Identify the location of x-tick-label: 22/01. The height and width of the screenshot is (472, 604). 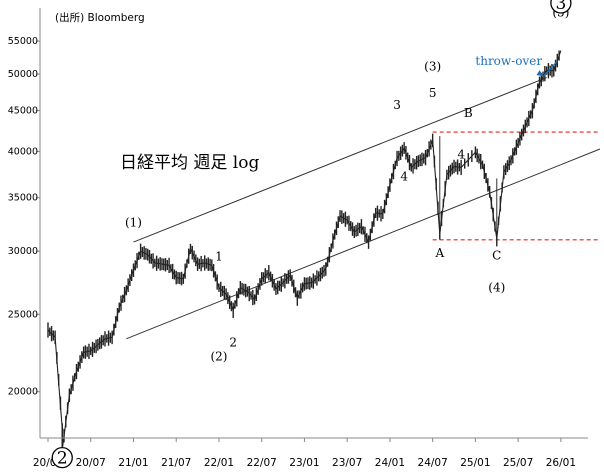
(219, 463).